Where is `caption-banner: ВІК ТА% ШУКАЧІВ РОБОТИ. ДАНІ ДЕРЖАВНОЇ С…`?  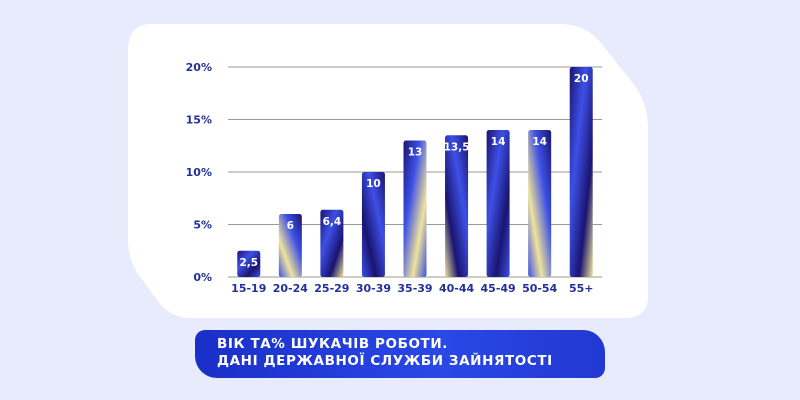 caption-banner: ВІК ТА% ШУКАЧІВ РОБОТИ. ДАНІ ДЕРЖАВНОЇ С… is located at coordinates (400, 354).